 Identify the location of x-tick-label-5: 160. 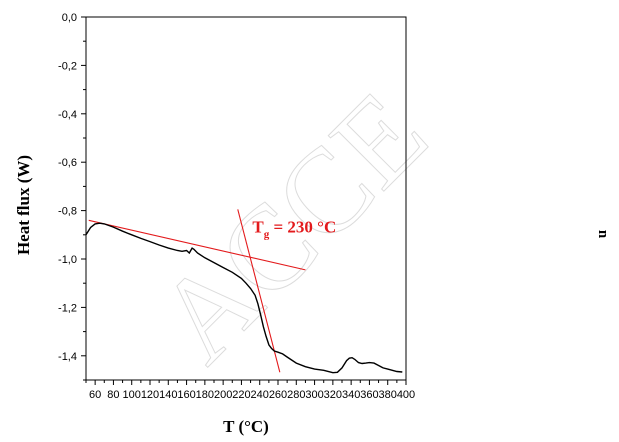
(186, 395).